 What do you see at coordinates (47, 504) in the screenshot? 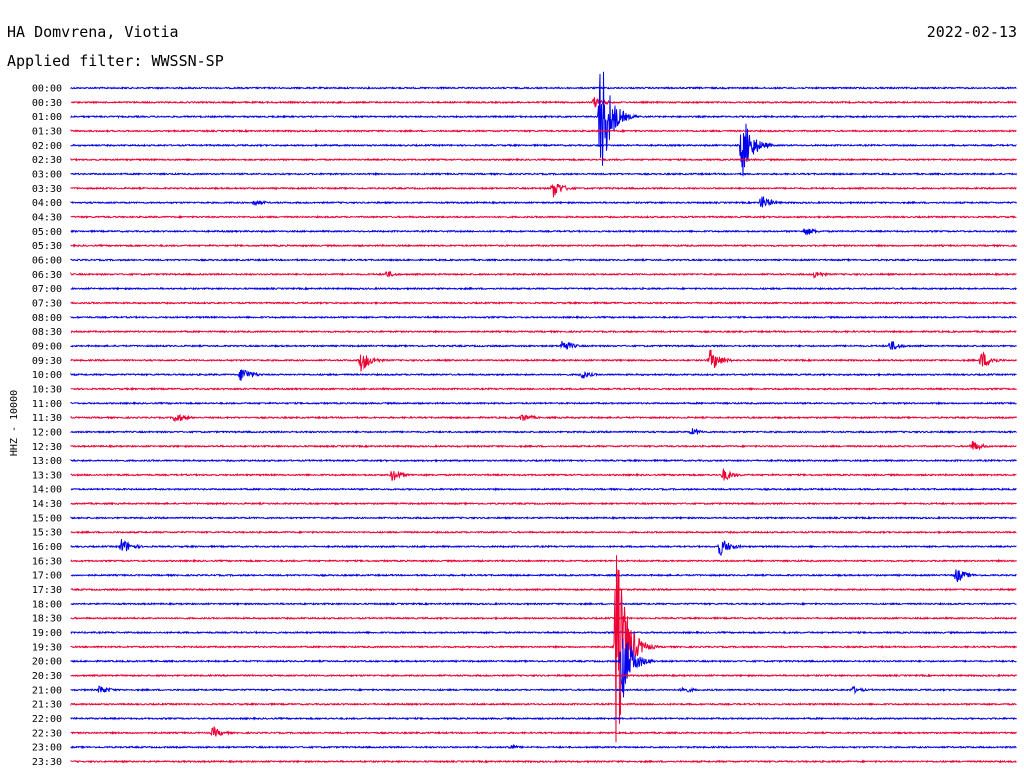
I see `time-label: 14:30` at bounding box center [47, 504].